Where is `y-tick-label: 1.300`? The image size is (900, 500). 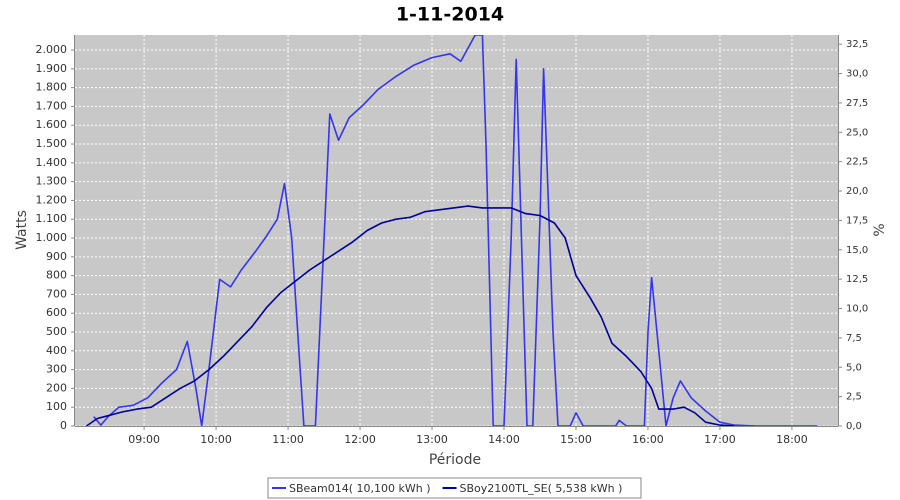 y-tick-label: 1.300 is located at coordinates (52, 181).